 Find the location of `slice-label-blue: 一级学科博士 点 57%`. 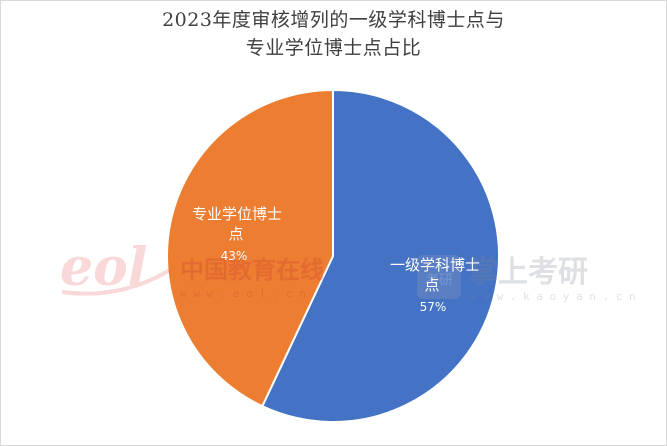

slice-label-blue: 一级学科博士 点 57% is located at coordinates (435, 285).